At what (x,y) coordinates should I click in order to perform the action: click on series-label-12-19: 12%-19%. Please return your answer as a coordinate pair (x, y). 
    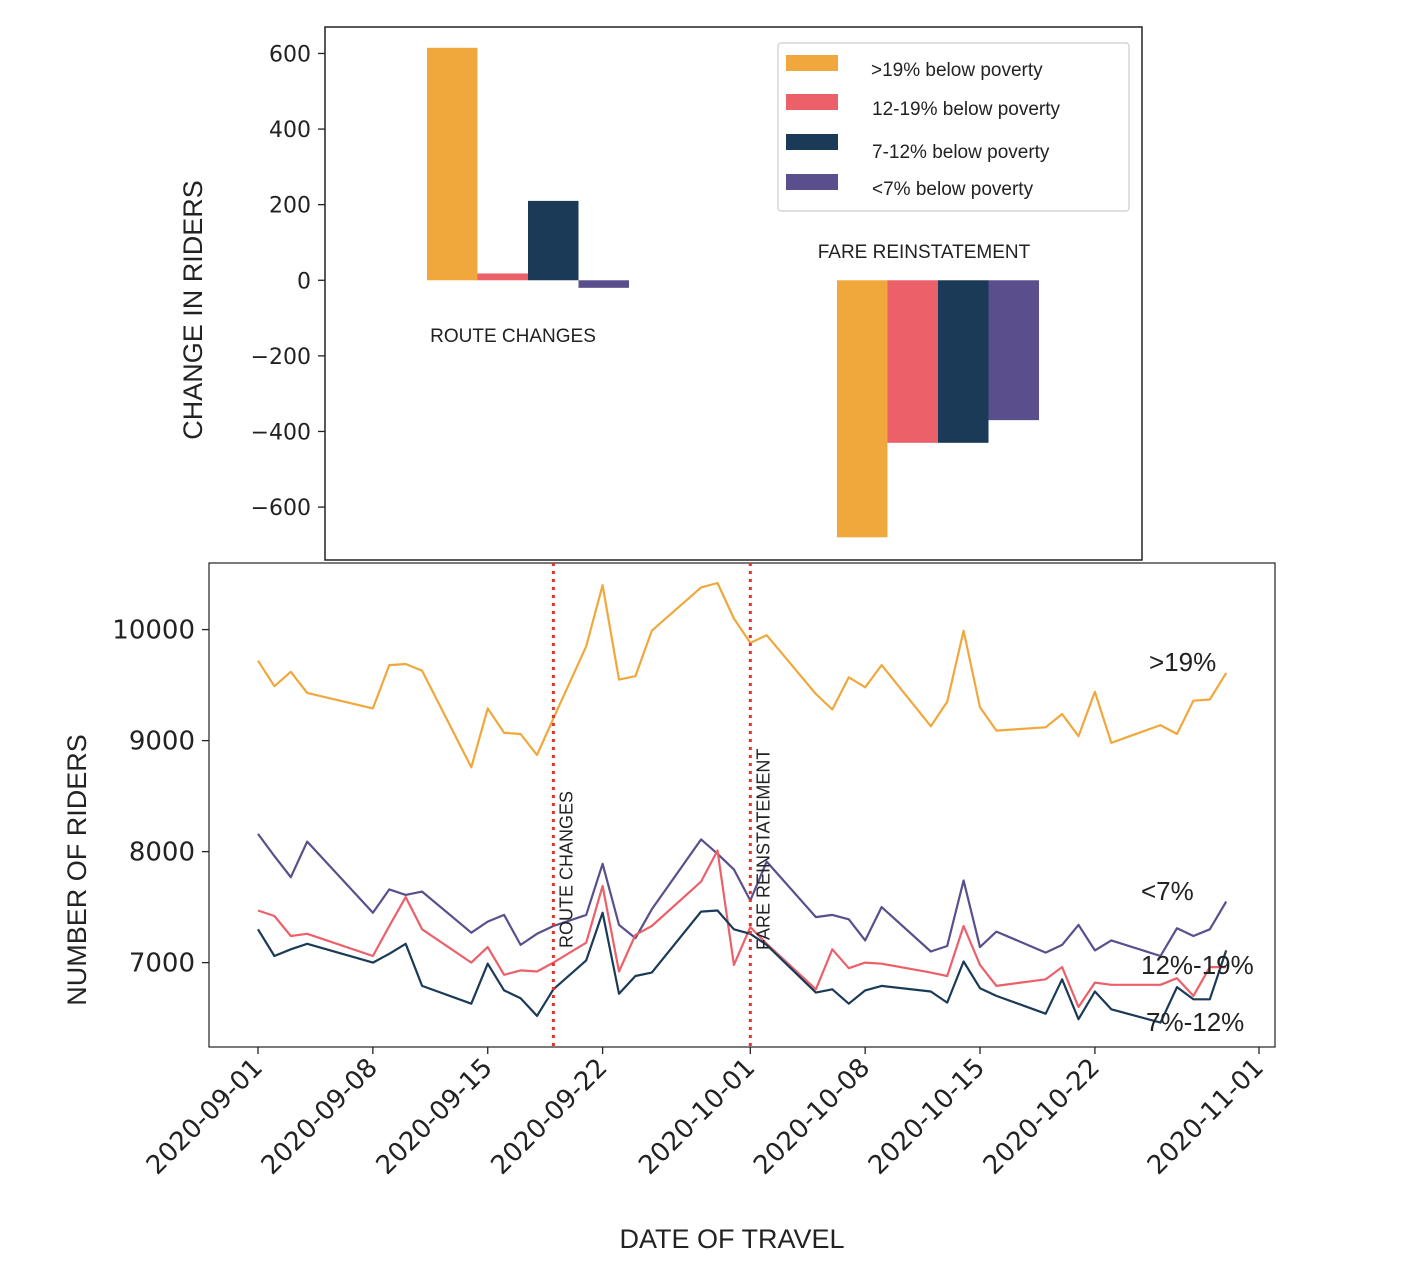
    Looking at the image, I should click on (1197, 965).